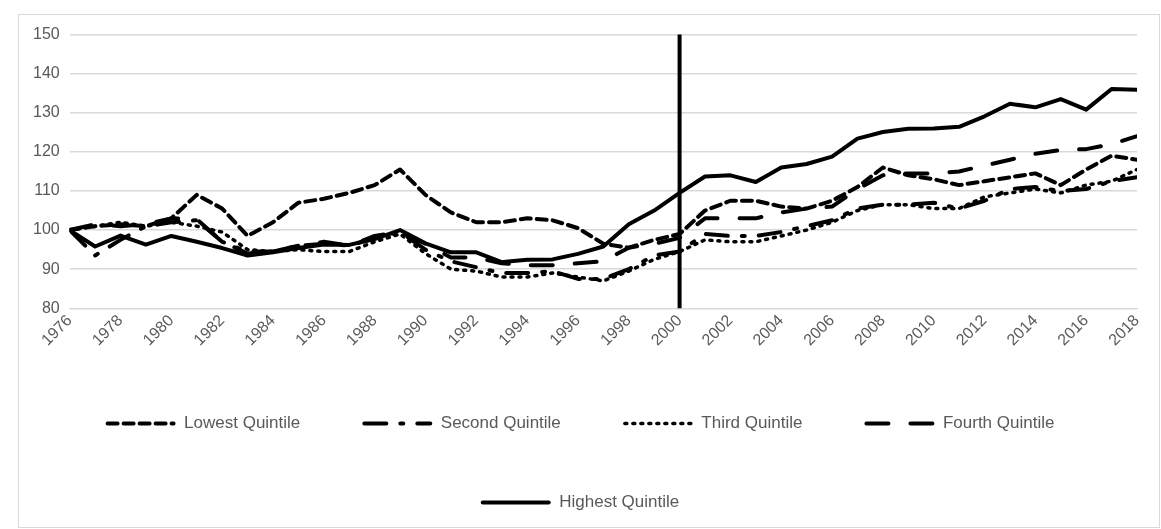 This screenshot has width=1161, height=529. What do you see at coordinates (50, 268) in the screenshot?
I see `y-tick-label: 90` at bounding box center [50, 268].